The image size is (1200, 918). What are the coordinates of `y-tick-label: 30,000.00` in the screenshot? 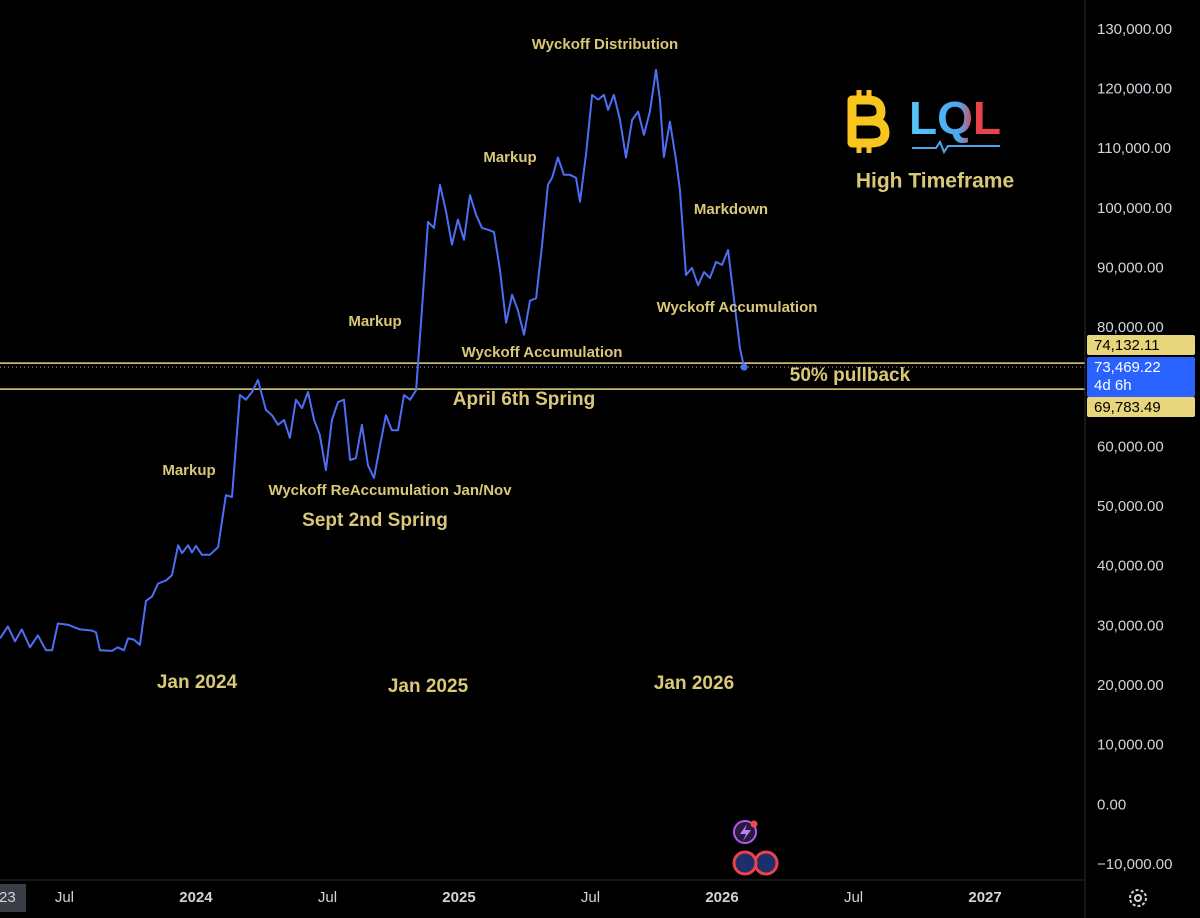 It's located at (1130, 625).